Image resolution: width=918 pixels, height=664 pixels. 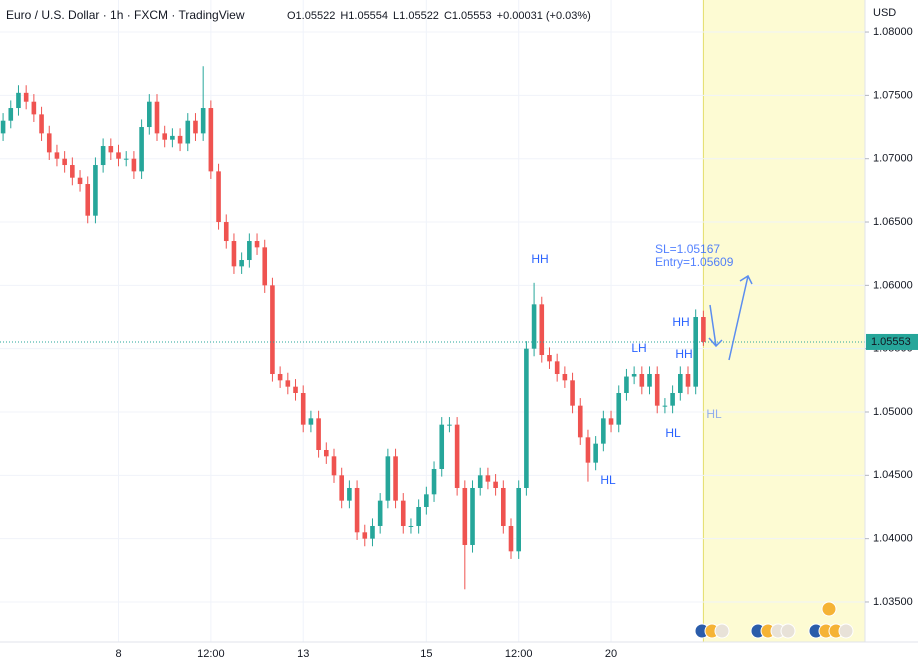 I want to click on x-tick-label: 15, so click(x=426, y=654).